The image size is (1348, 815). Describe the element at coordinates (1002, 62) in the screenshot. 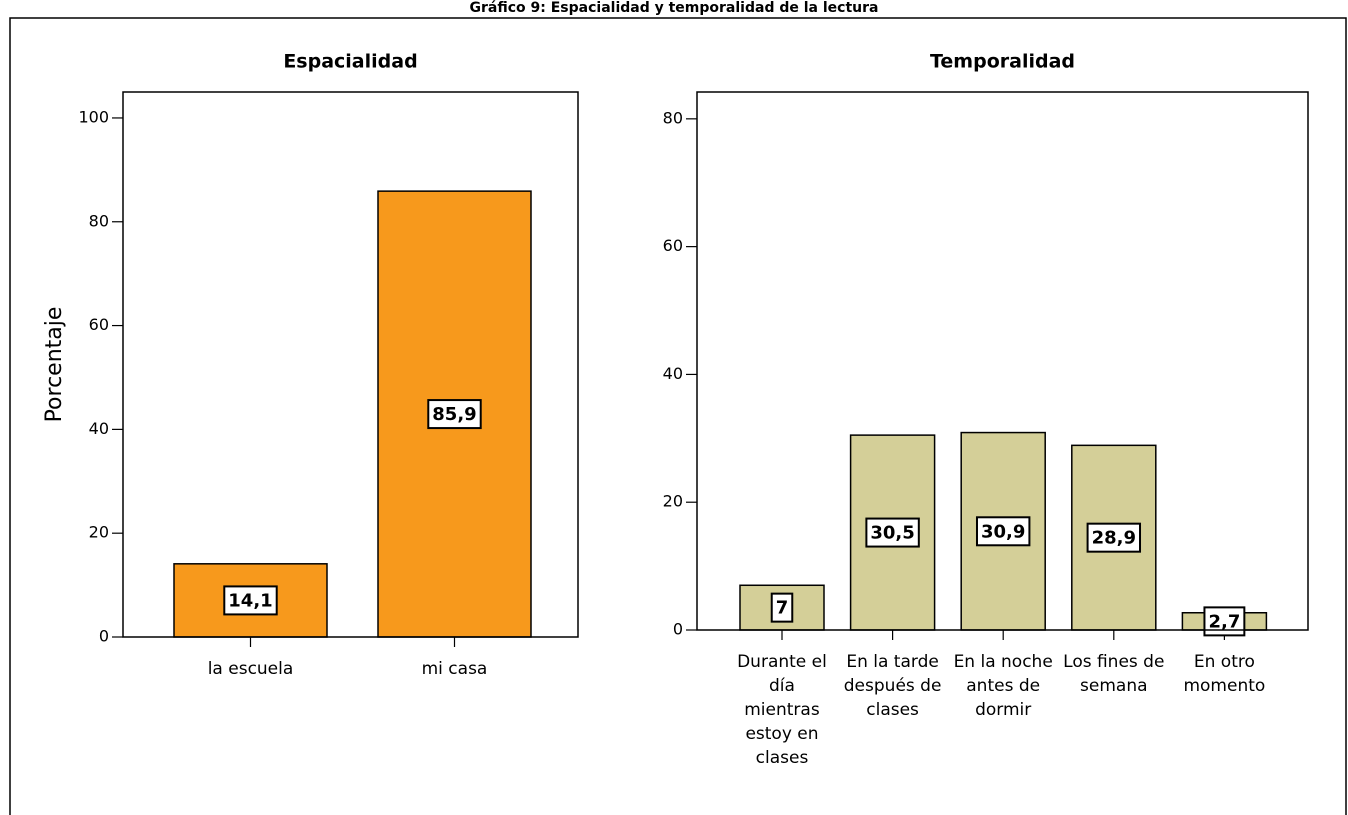

I see `chart-title: Temporalidad` at that location.